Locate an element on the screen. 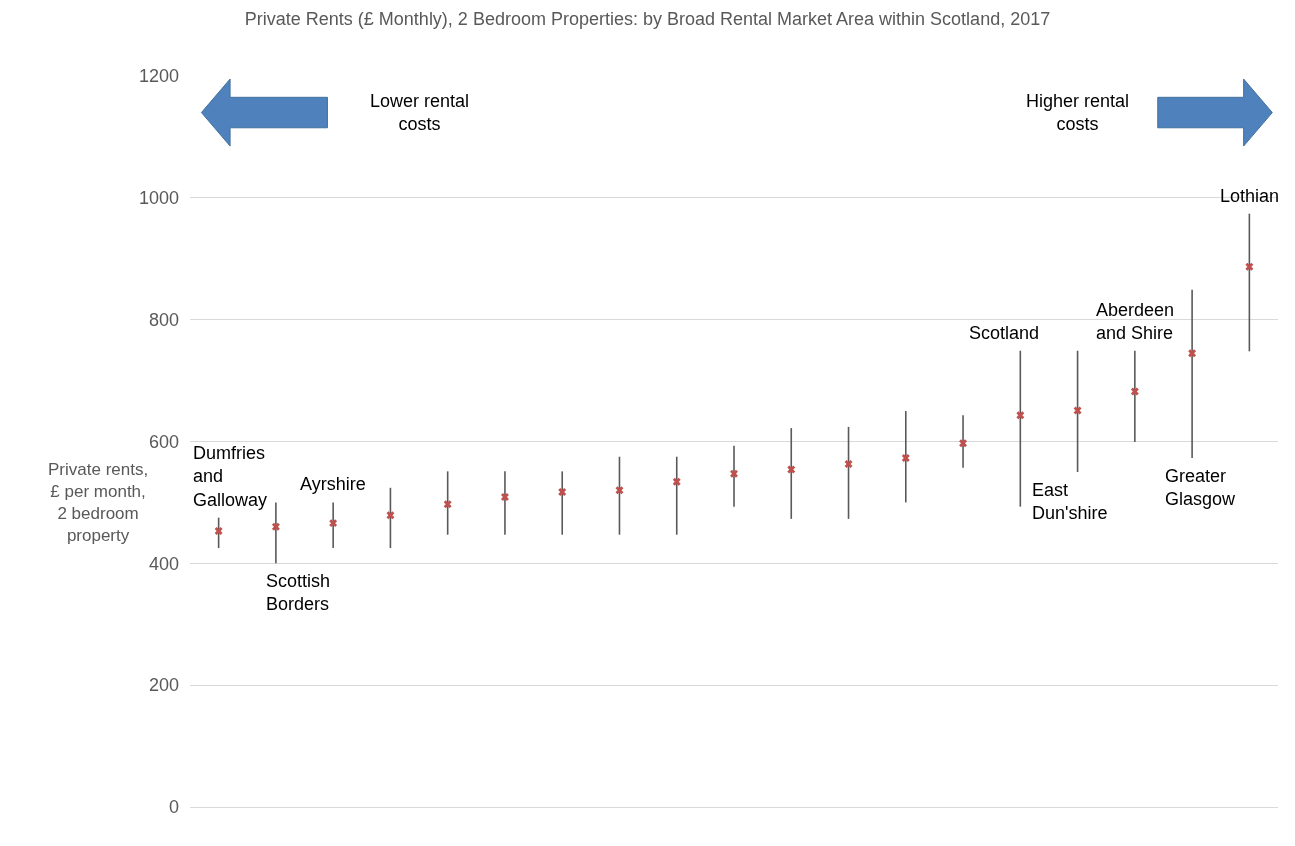 This screenshot has width=1295, height=846. x-tick-label: Greater Glasgow is located at coordinates (1201, 488).